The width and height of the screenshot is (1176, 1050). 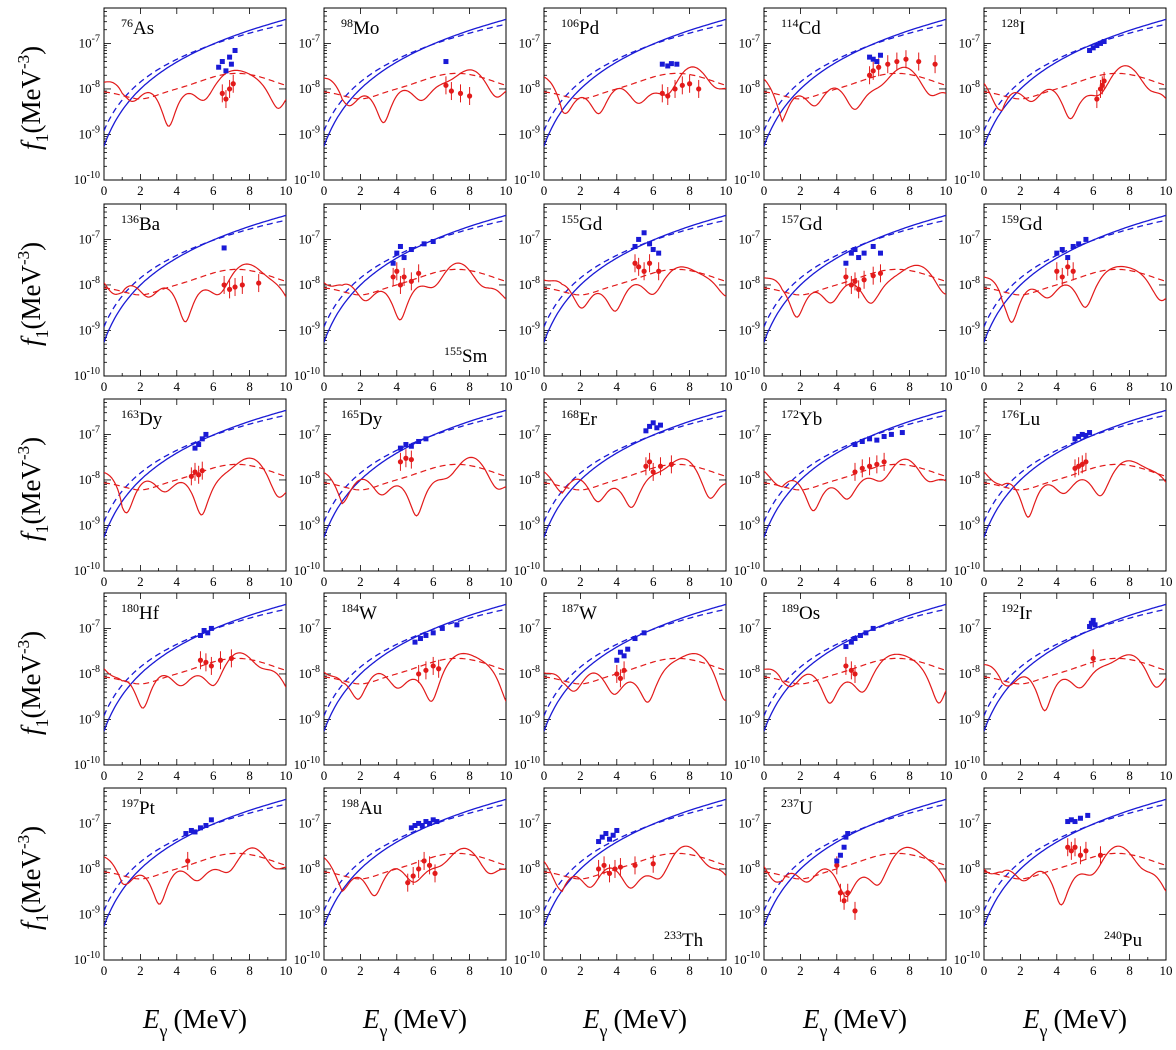 I want to click on nucleus-label: 184W, so click(x=359, y=612).